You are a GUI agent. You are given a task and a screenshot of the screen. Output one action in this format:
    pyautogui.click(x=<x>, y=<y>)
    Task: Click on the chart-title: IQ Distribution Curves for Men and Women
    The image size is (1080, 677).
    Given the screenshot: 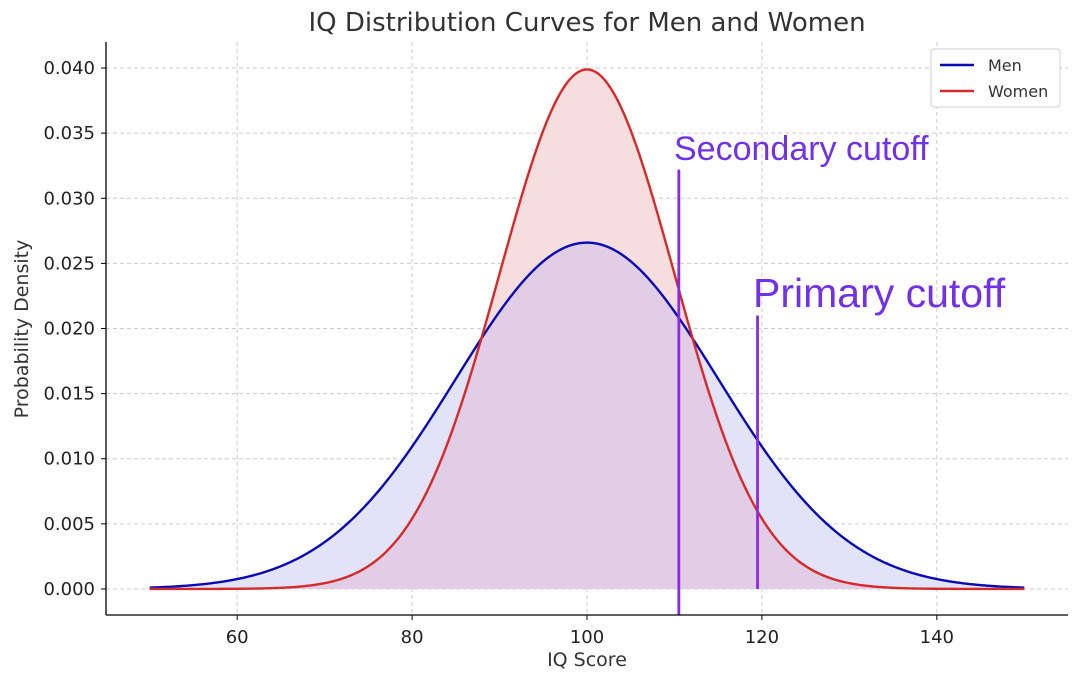 What is the action you would take?
    pyautogui.click(x=586, y=23)
    